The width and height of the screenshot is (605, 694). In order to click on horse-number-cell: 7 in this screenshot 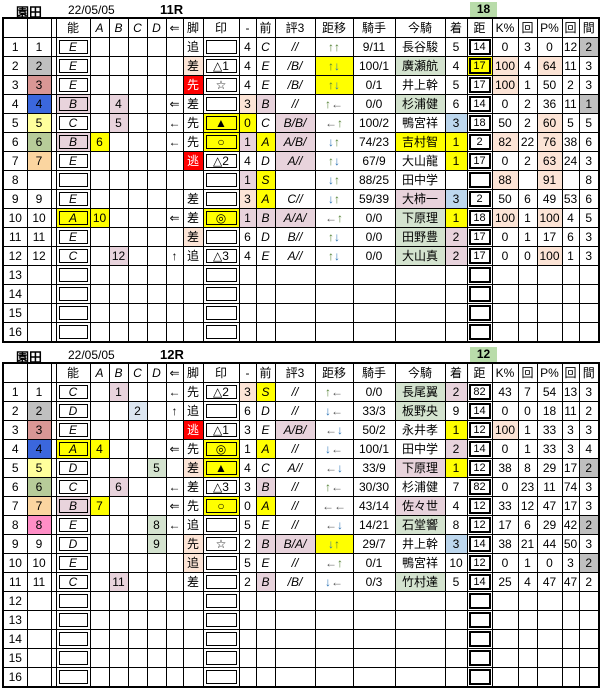, I will do `click(39, 161)`.